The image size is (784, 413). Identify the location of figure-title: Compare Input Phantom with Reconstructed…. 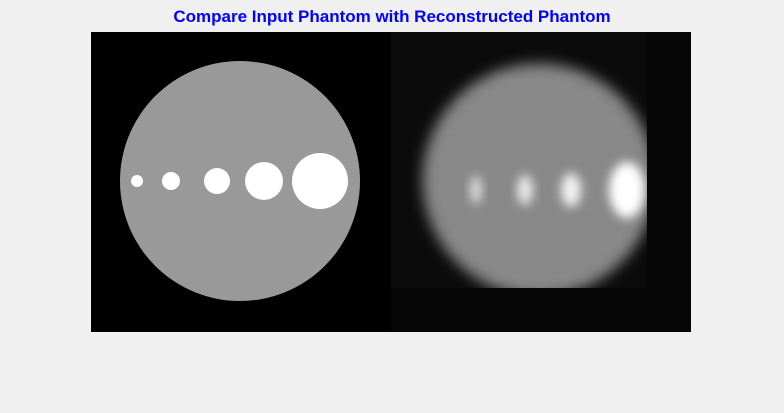
(392, 16).